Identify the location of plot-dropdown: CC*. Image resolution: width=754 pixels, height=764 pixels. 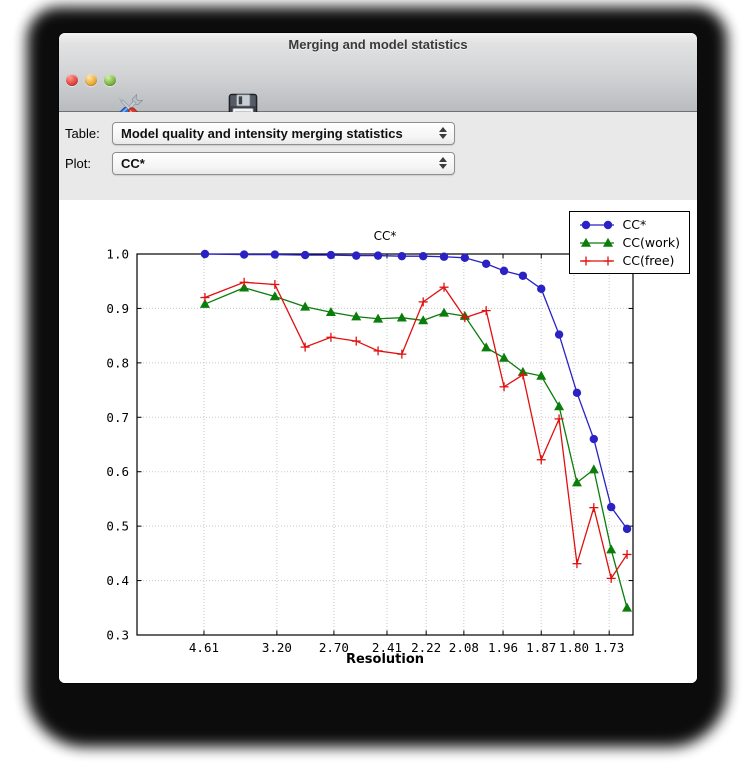
(283, 163).